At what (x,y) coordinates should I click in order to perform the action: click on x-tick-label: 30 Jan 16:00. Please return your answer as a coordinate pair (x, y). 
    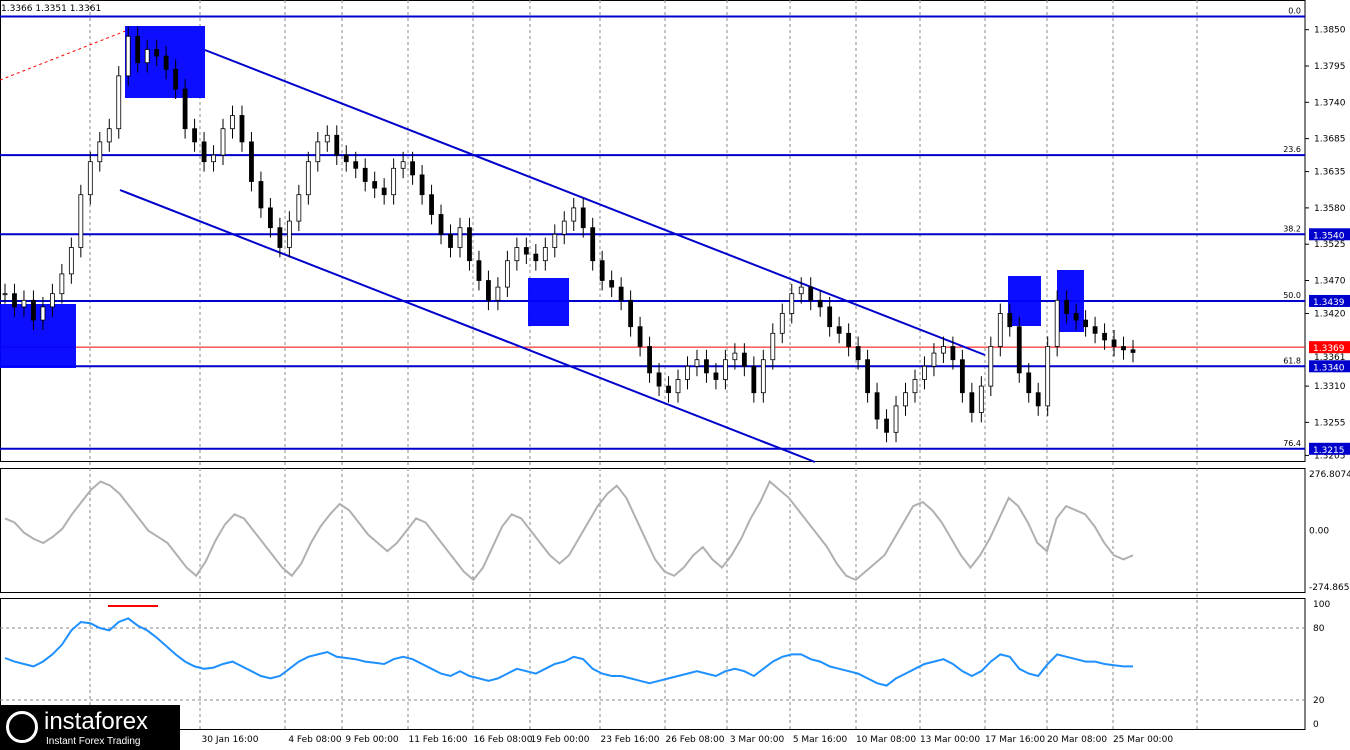
    Looking at the image, I should click on (230, 740).